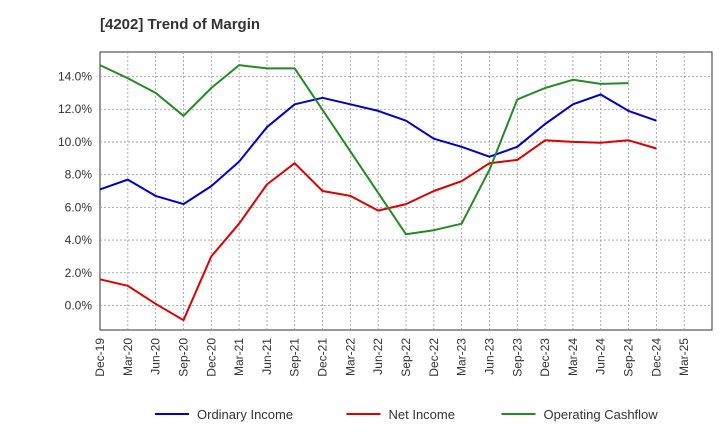  I want to click on x-tick-label: Dec-20, so click(211, 357).